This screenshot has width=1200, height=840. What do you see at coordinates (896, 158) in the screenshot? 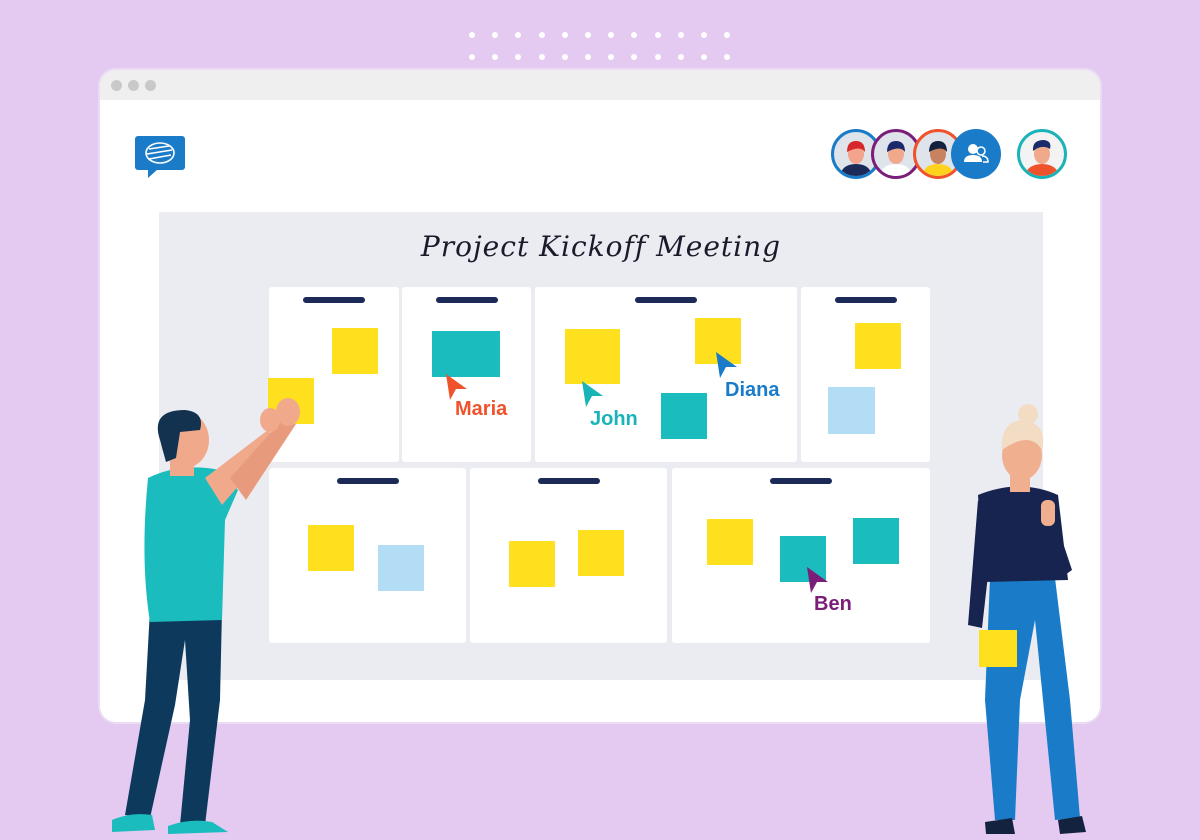
I see `avatar-man-navy-hair` at bounding box center [896, 158].